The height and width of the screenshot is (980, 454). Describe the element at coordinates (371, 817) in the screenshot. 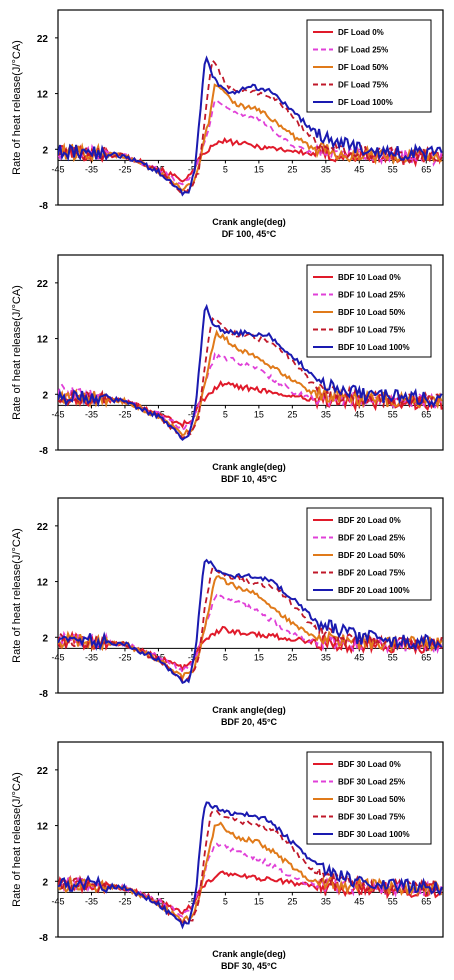

I see `legend-label: BDF 30 Load 75%` at that location.